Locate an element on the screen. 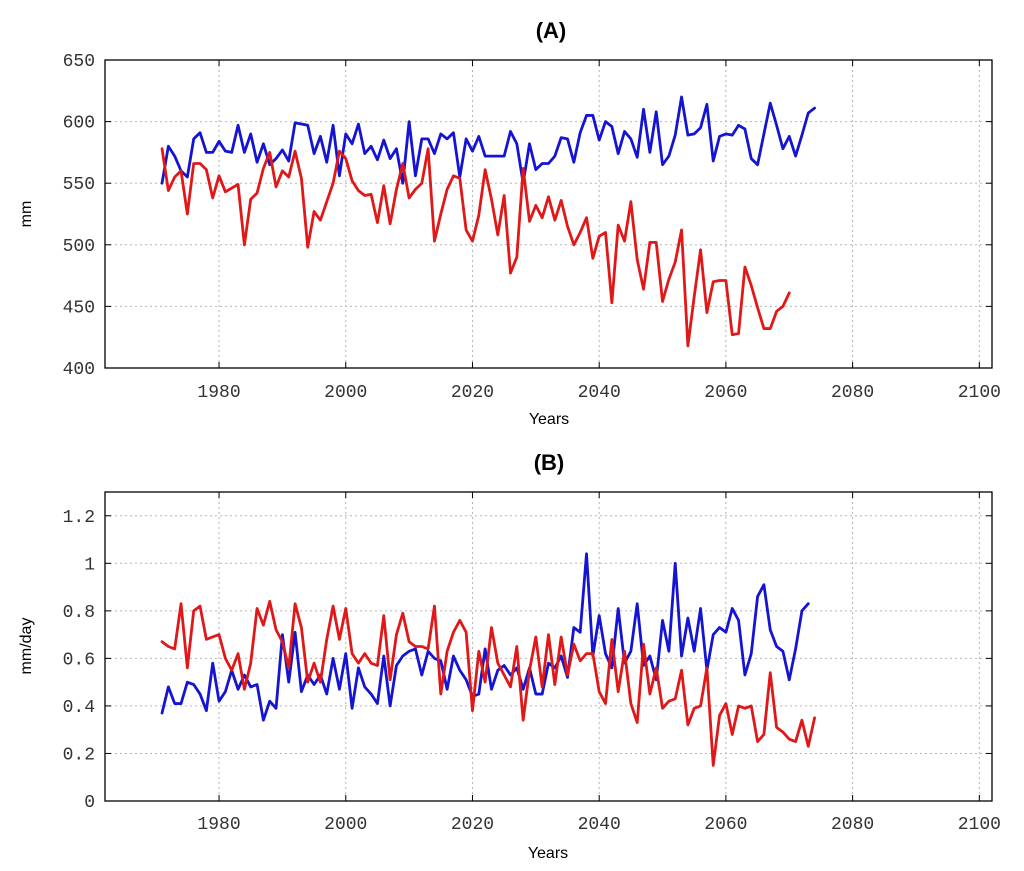 The height and width of the screenshot is (871, 1024). panel-b-y-tick-label: 0.6 is located at coordinates (79, 660).